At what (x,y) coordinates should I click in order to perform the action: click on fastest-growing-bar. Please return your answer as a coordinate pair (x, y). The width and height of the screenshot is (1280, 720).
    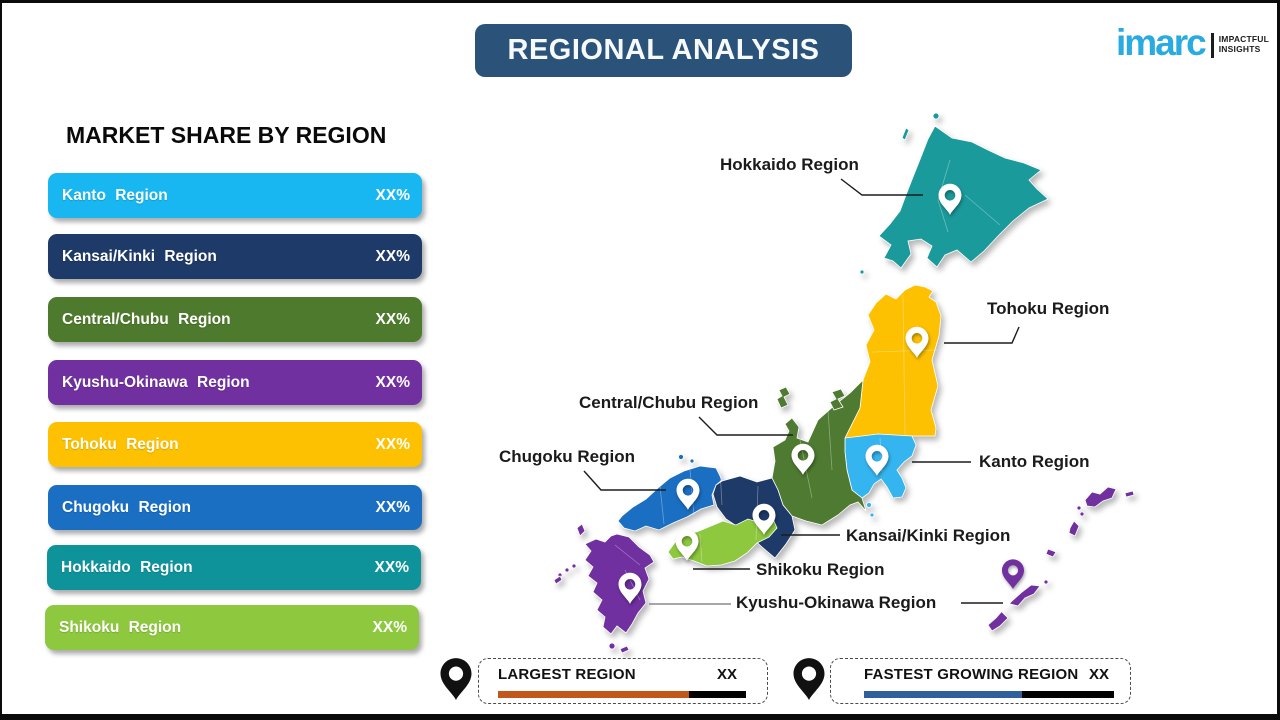
    Looking at the image, I should click on (989, 694).